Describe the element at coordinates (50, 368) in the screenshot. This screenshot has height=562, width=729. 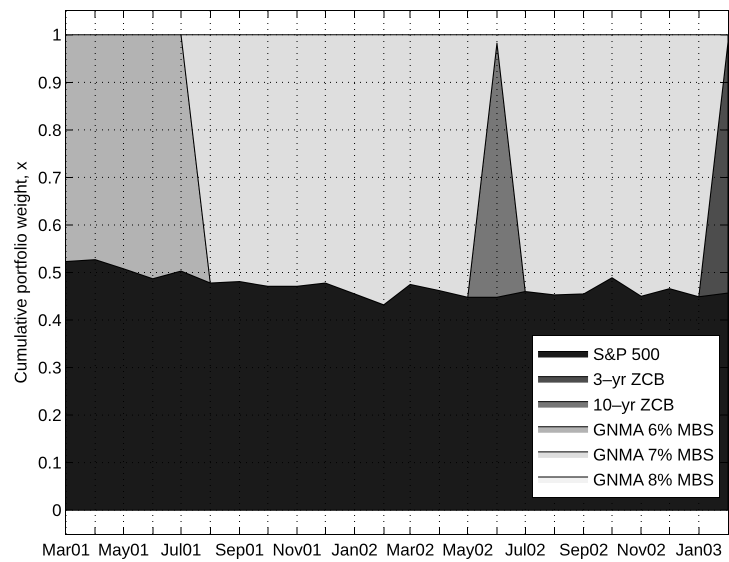
I see `y-tick-label: 0.3` at that location.